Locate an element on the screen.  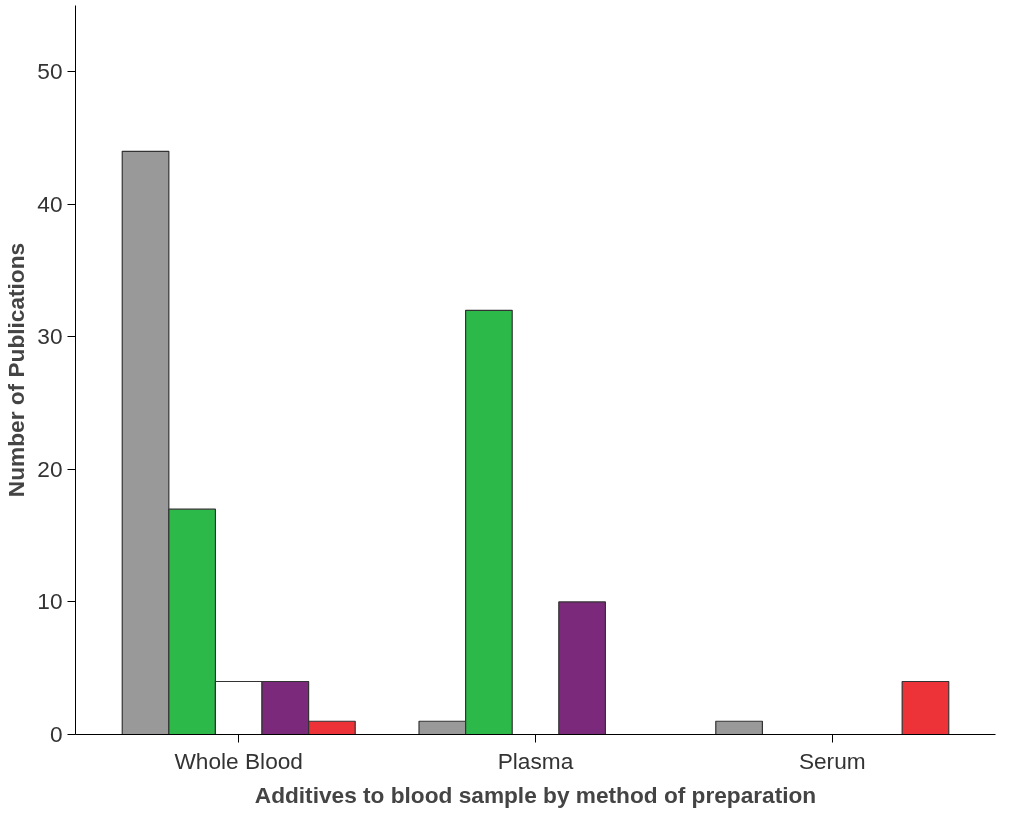
x-tick-label: Serum is located at coordinates (832, 760).